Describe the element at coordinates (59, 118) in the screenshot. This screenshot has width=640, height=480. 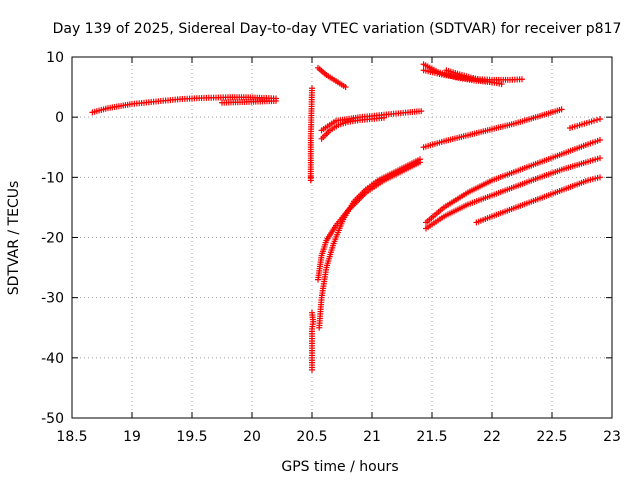
I see `y-tick-label: 0` at that location.